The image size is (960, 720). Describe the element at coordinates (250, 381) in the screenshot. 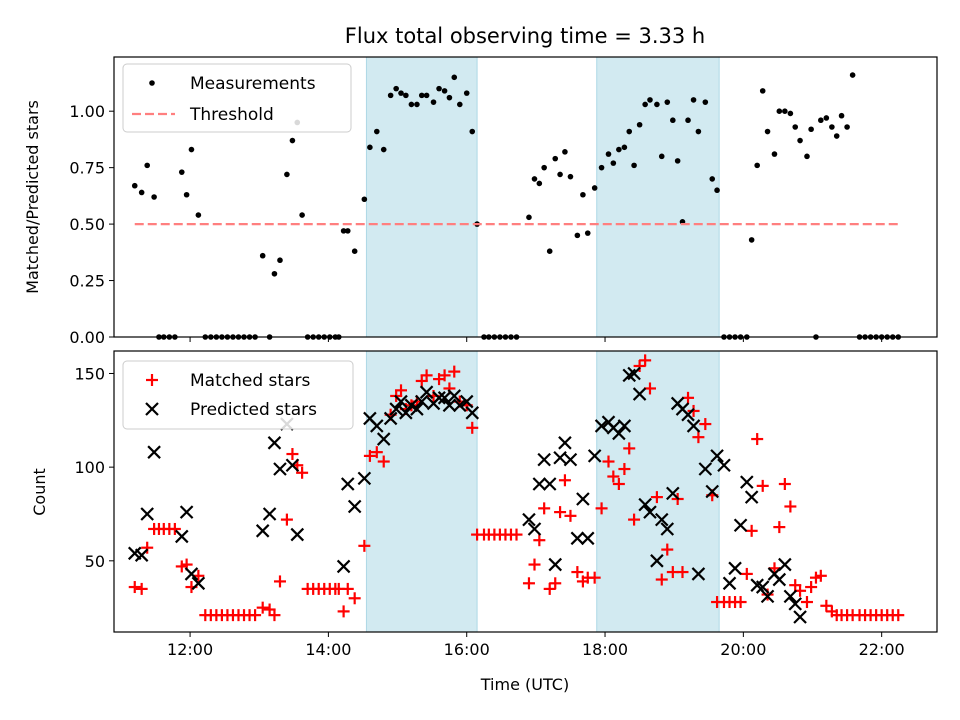

I see `legend-matched-label: Matched stars` at that location.